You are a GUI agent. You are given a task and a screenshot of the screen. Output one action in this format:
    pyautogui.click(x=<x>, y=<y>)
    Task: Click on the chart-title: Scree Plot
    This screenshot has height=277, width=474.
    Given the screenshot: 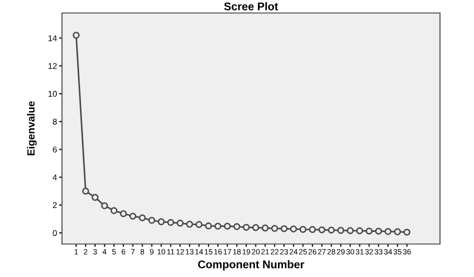 What is the action you would take?
    pyautogui.click(x=251, y=6)
    